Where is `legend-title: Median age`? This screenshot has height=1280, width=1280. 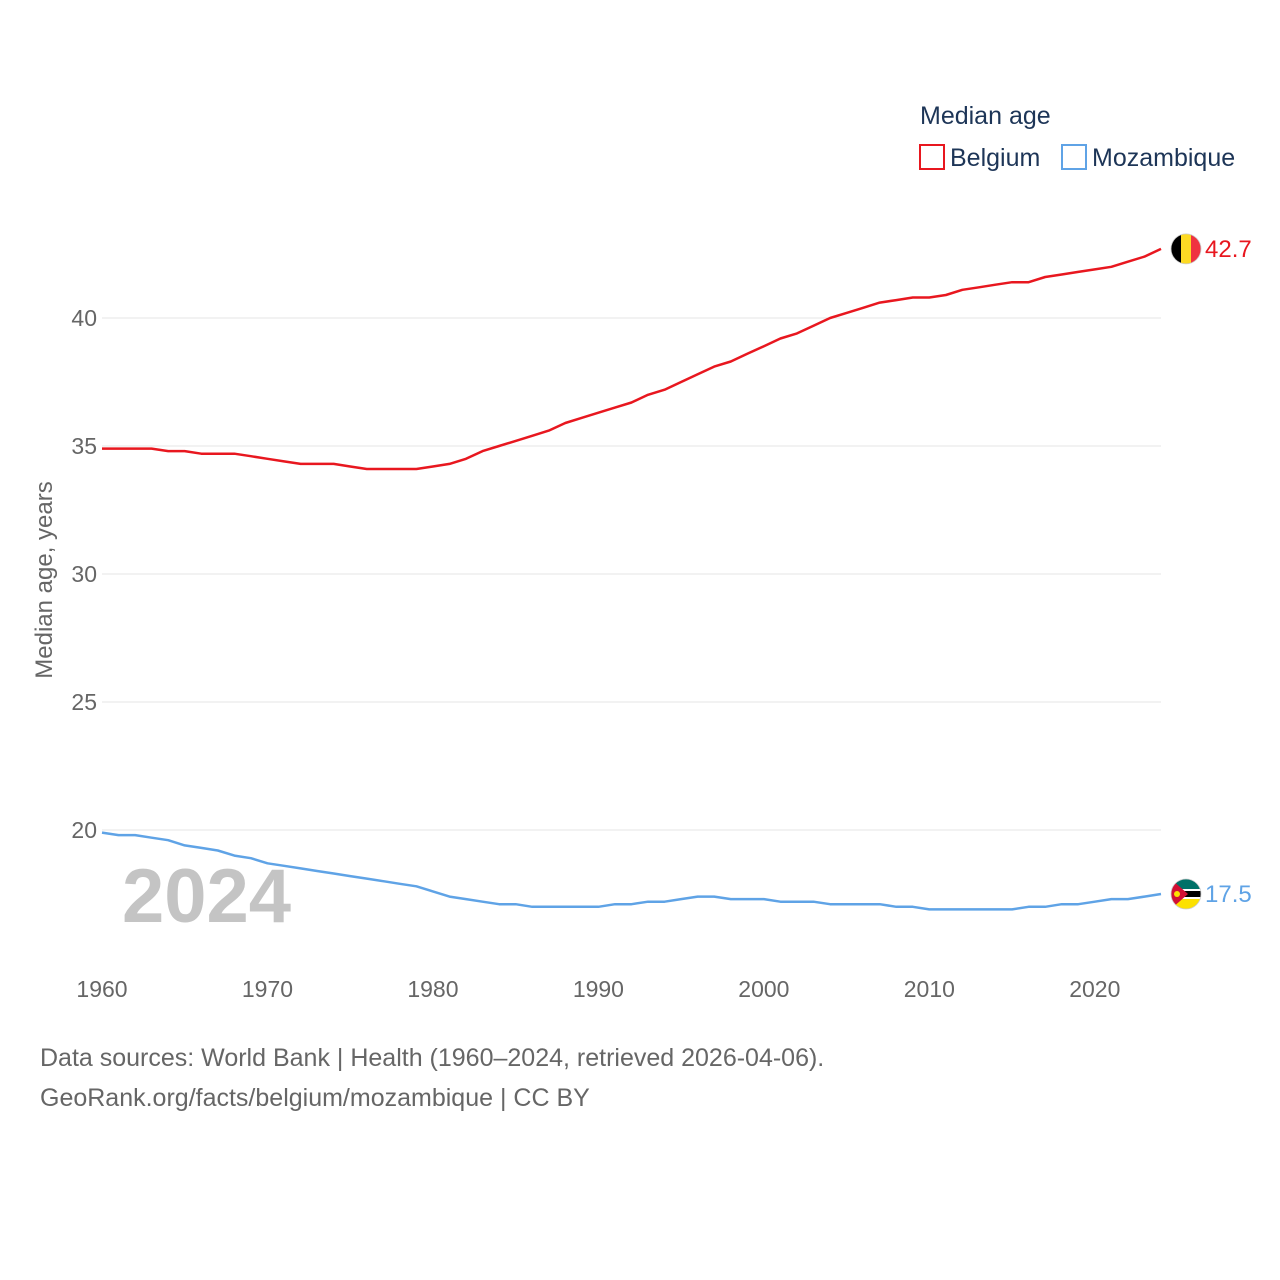
legend-title: Median age is located at coordinates (985, 116).